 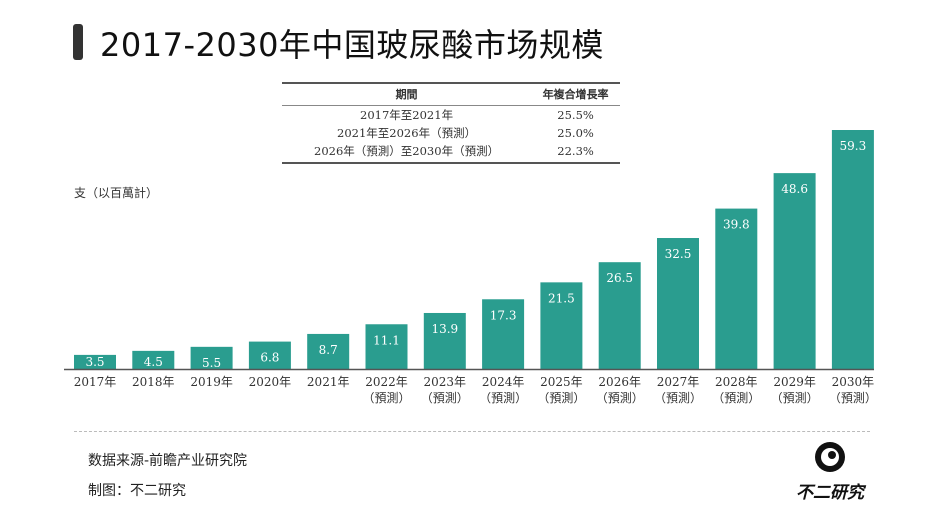 I want to click on data-label: 4.5, so click(x=153, y=362).